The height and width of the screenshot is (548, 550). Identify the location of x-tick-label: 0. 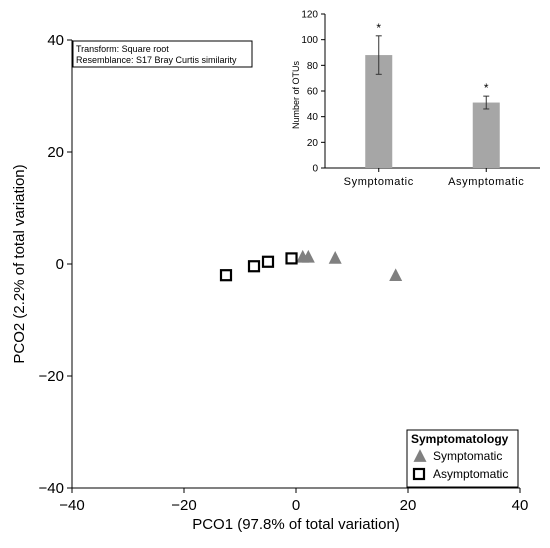
(296, 505).